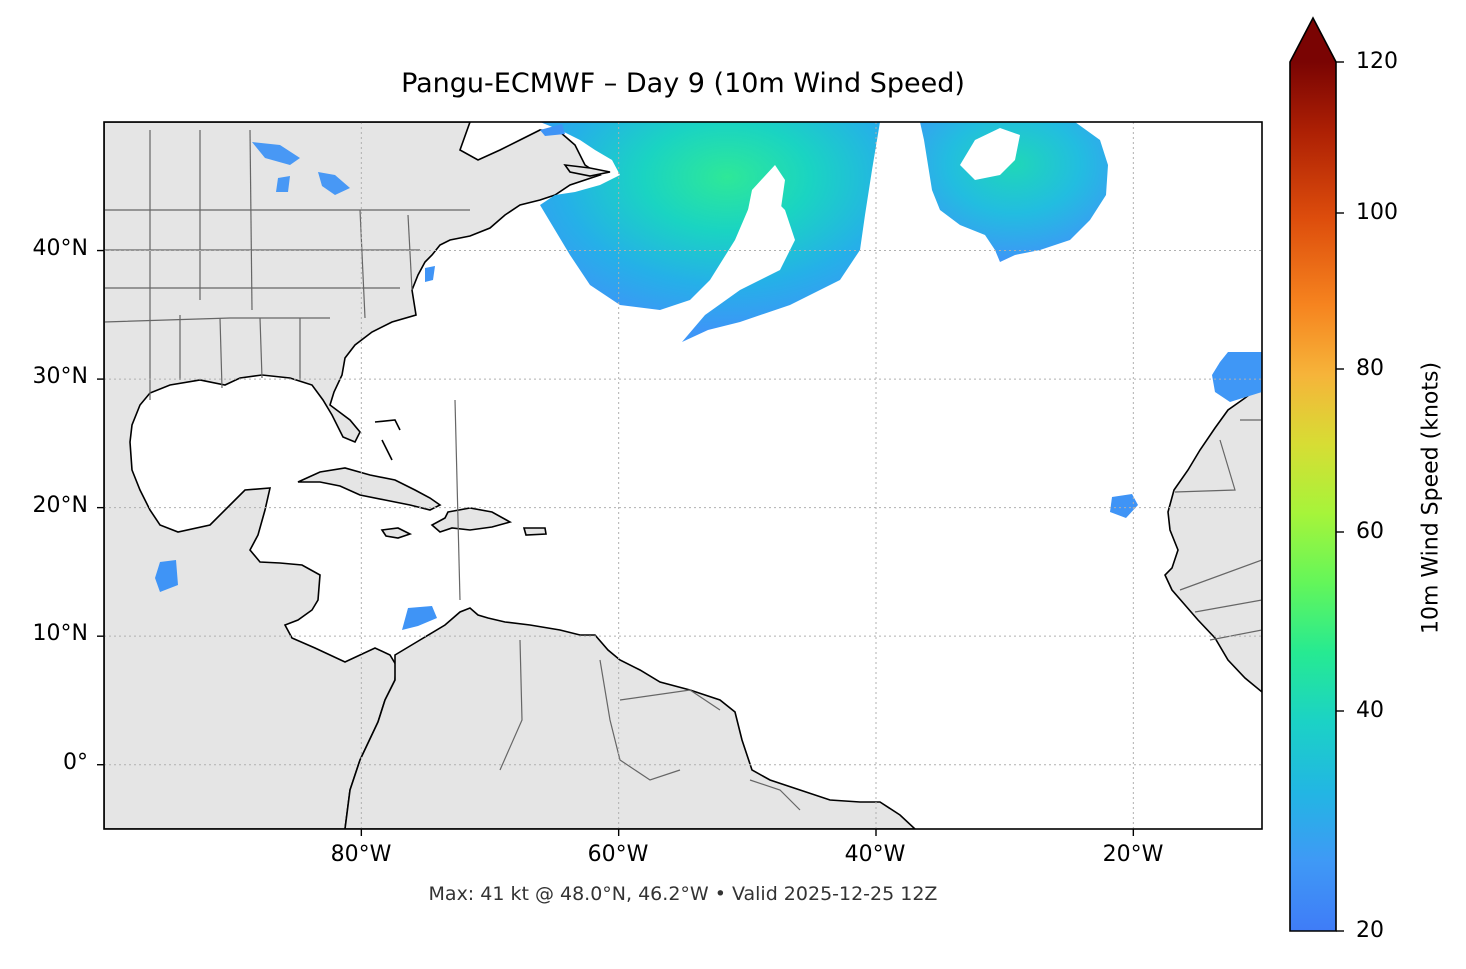 Image resolution: width=1466 pixels, height=969 pixels. What do you see at coordinates (534, 531) in the screenshot?
I see `land-puerto-rico` at bounding box center [534, 531].